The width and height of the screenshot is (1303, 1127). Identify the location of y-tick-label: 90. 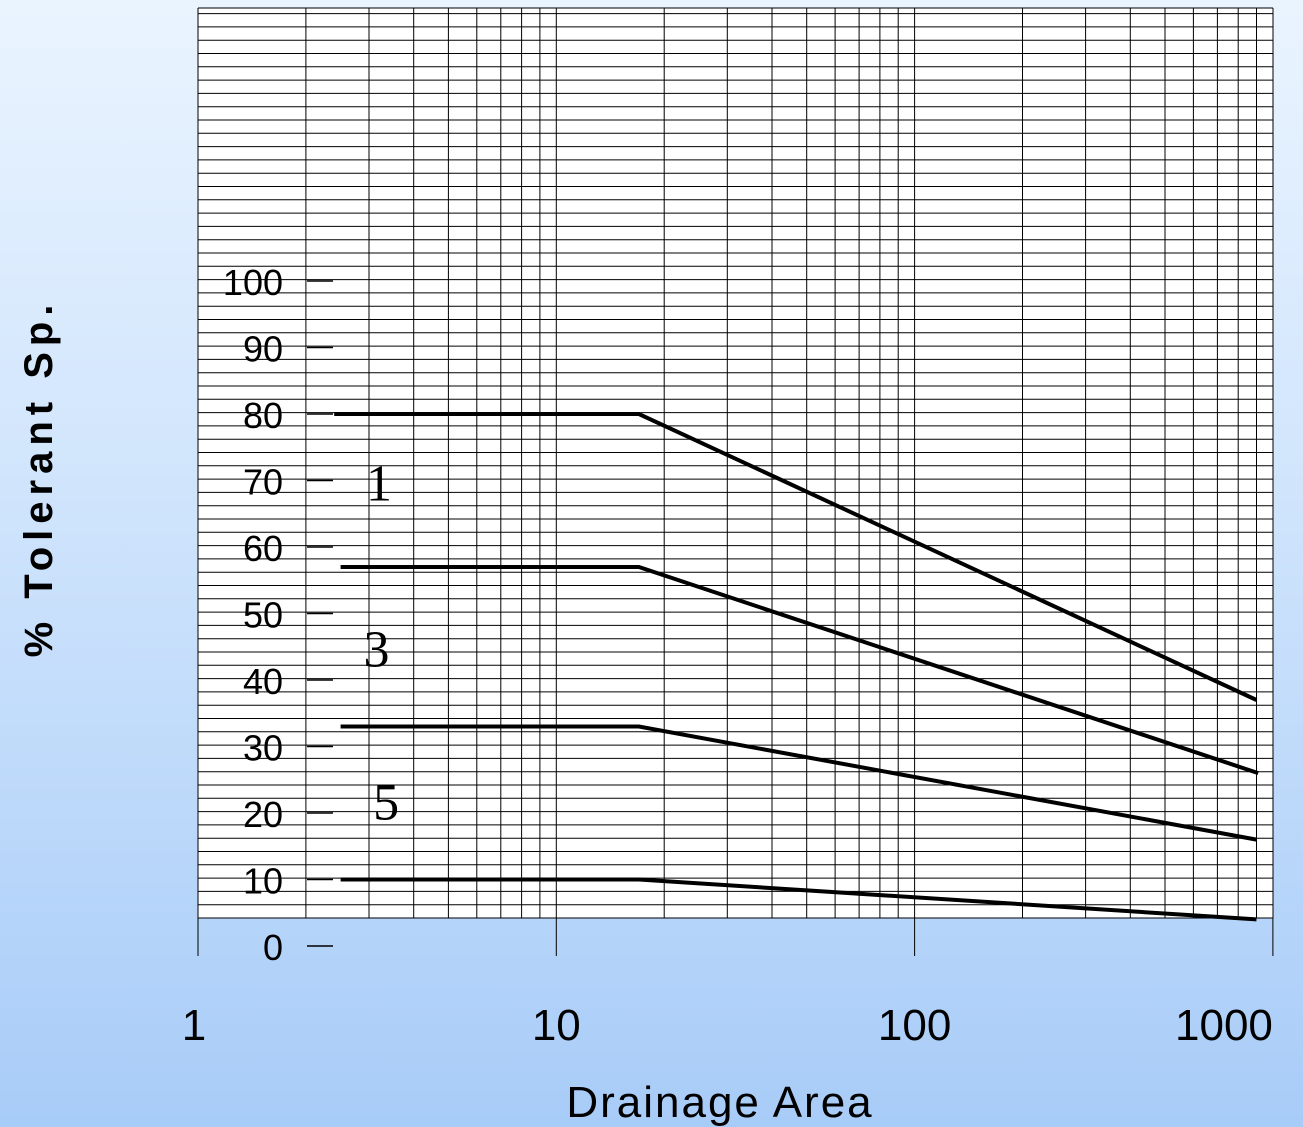
(263, 349).